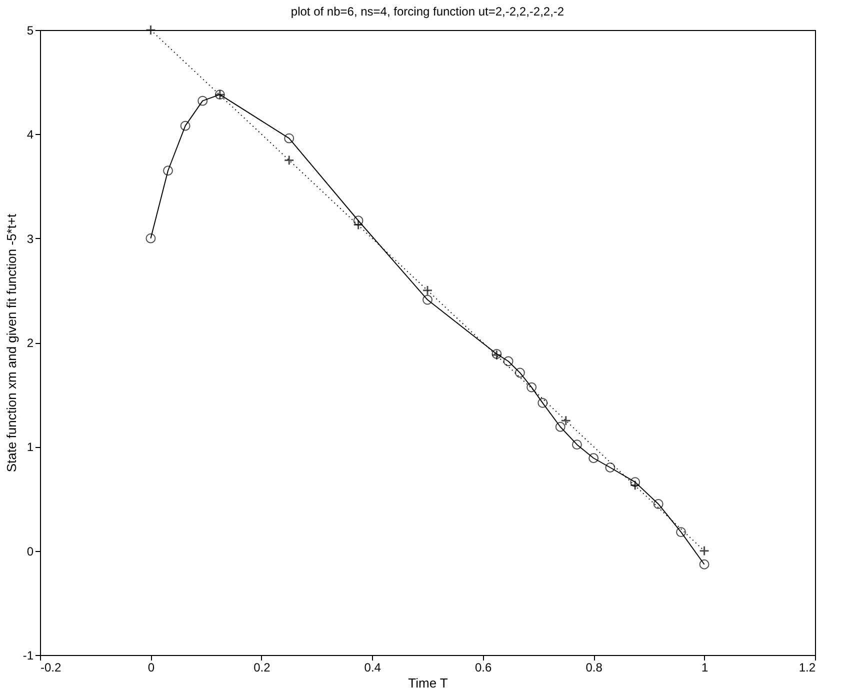 This screenshot has width=859, height=697. I want to click on y-tick-label: 3, so click(30, 239).